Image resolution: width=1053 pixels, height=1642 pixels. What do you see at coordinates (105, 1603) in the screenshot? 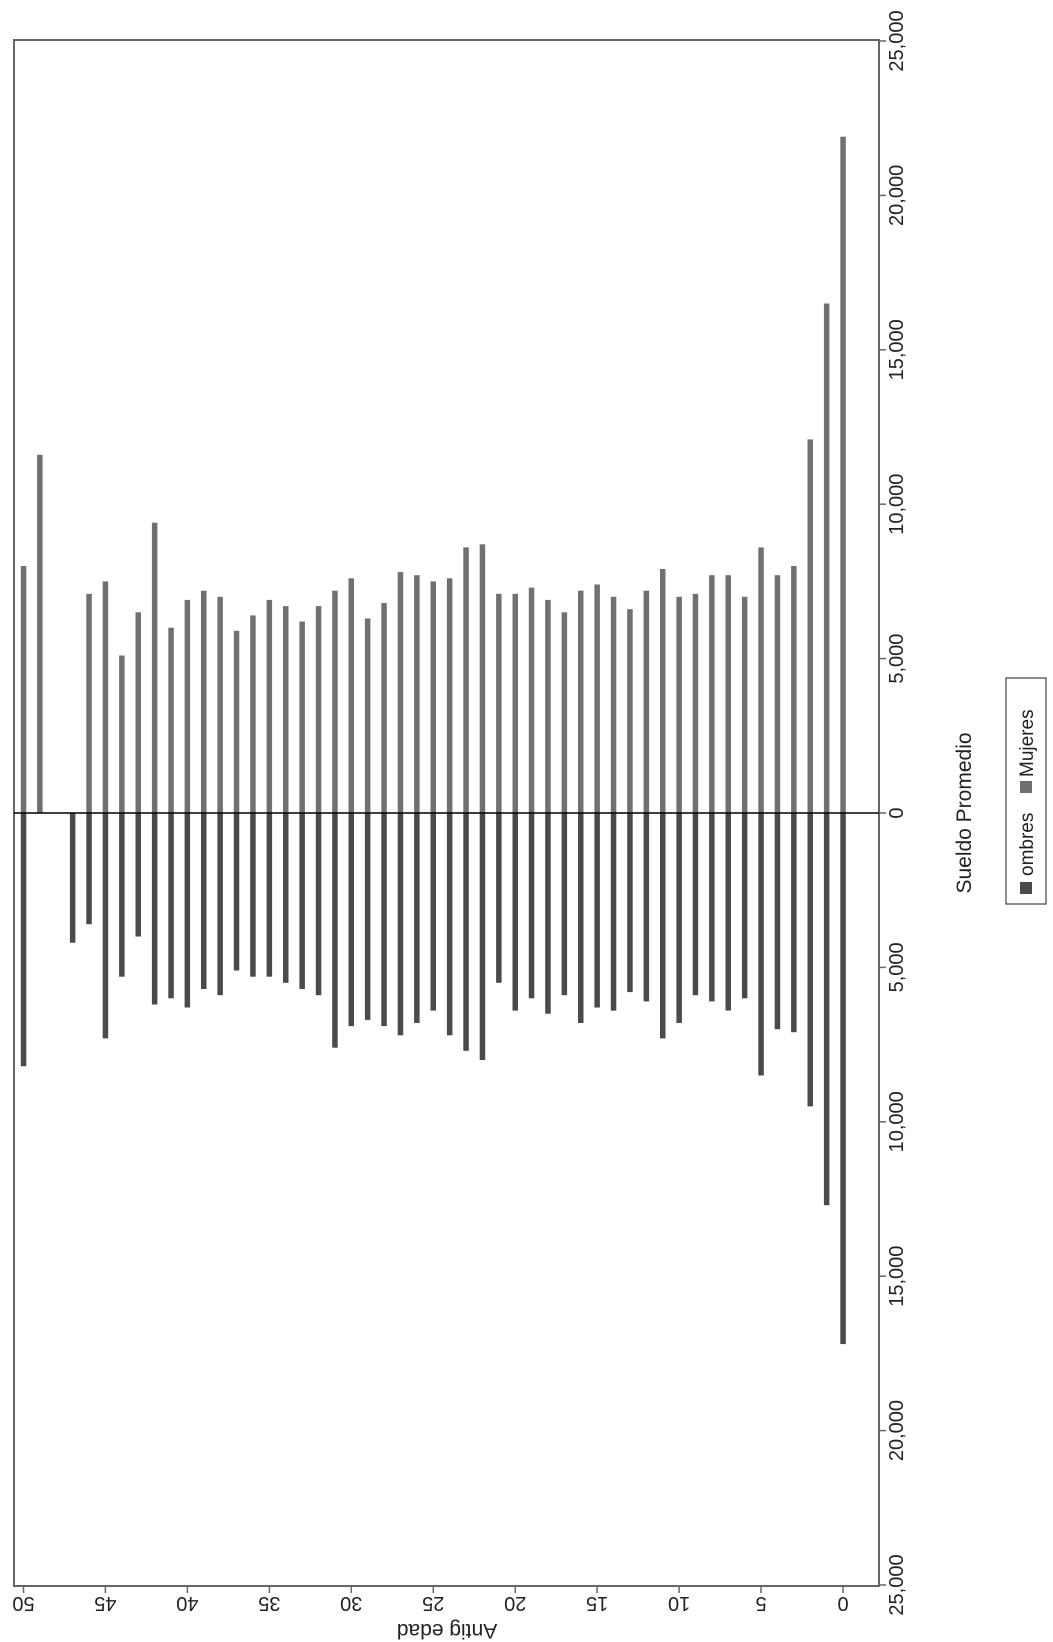
I see `age-tick-label: 45` at bounding box center [105, 1603].